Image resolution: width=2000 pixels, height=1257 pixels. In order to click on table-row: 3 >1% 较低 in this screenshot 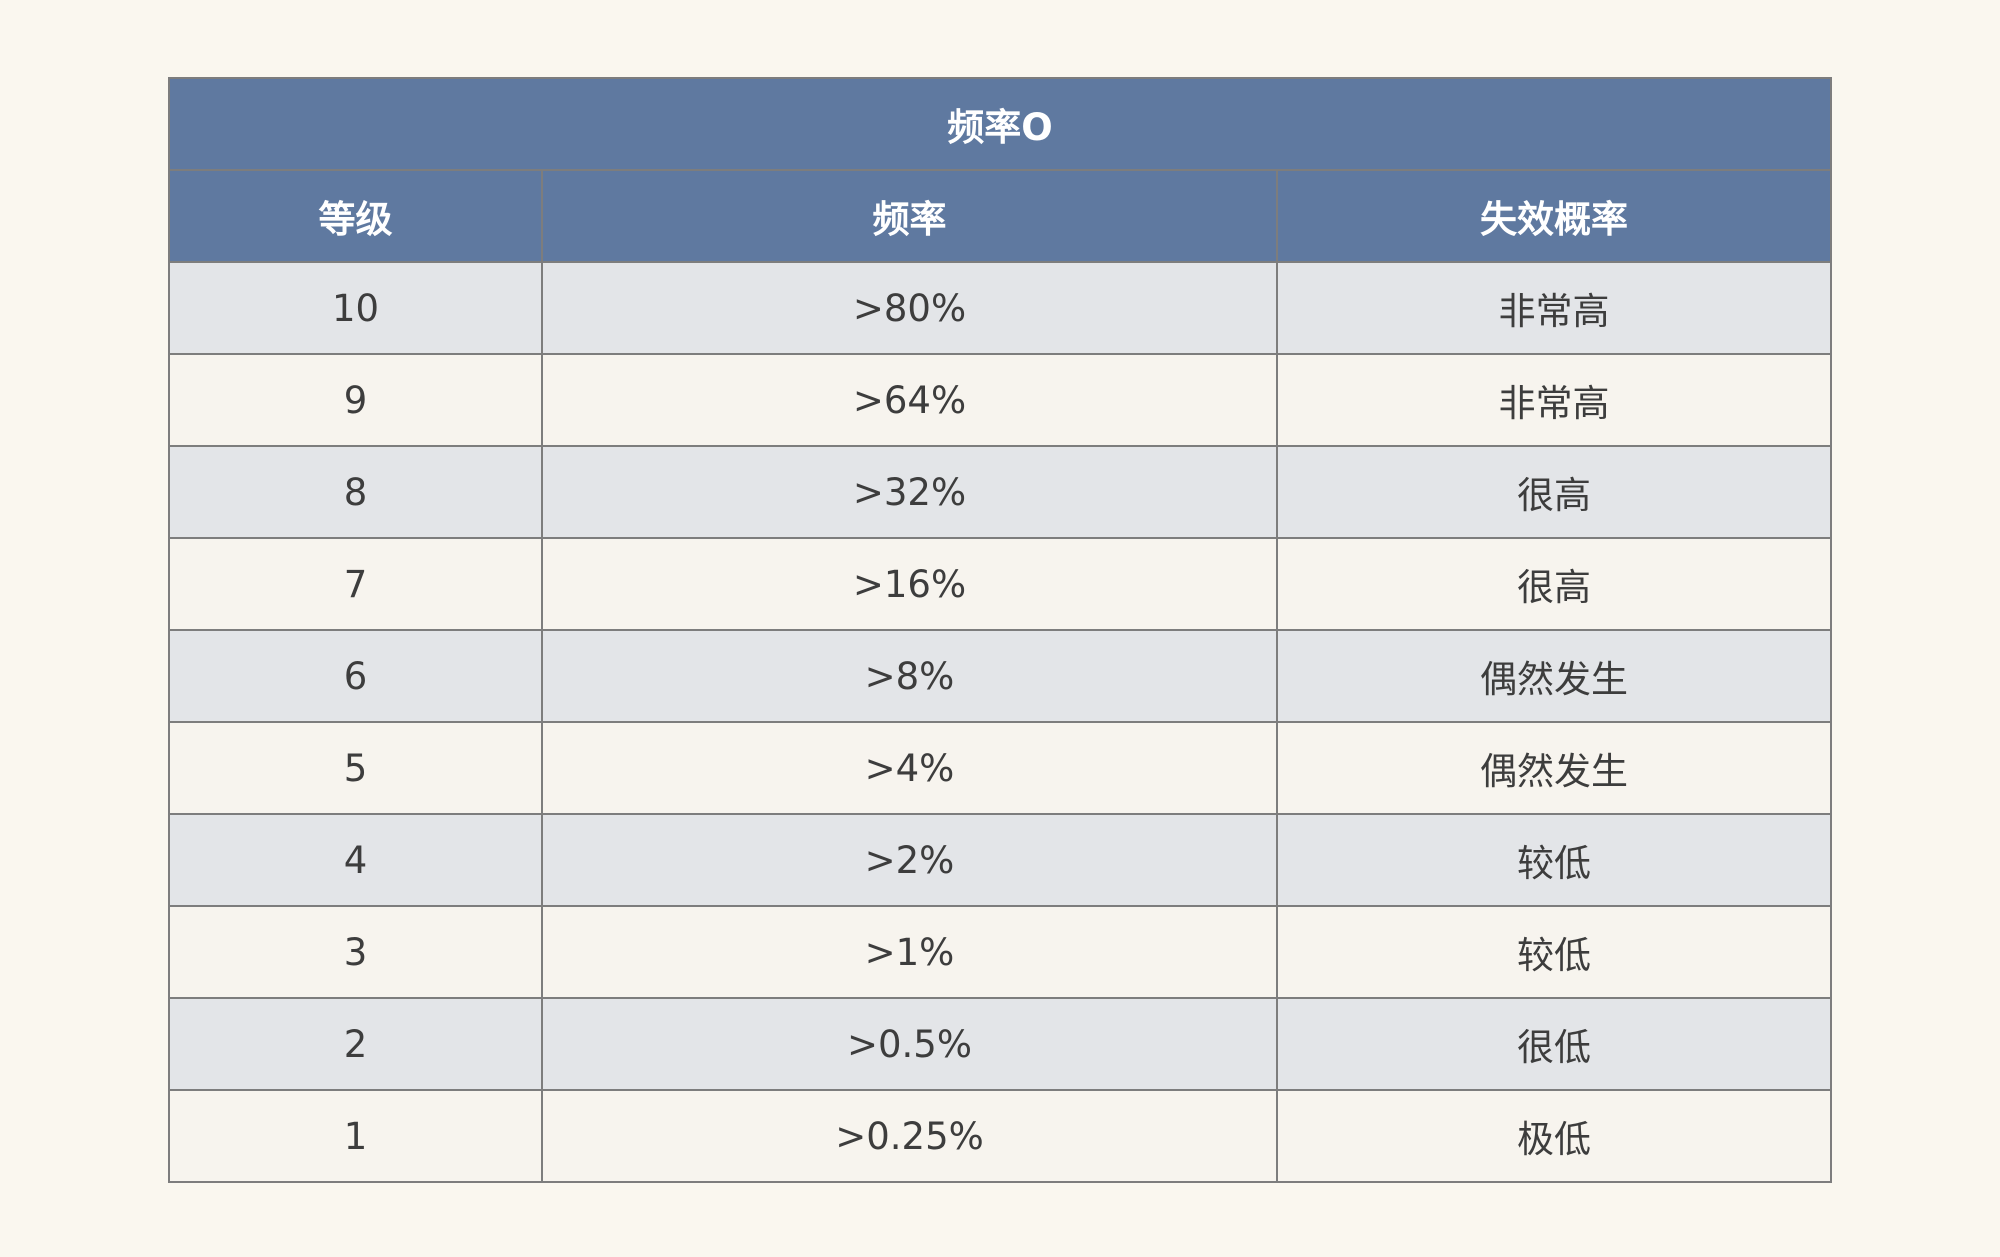, I will do `click(1000, 952)`.